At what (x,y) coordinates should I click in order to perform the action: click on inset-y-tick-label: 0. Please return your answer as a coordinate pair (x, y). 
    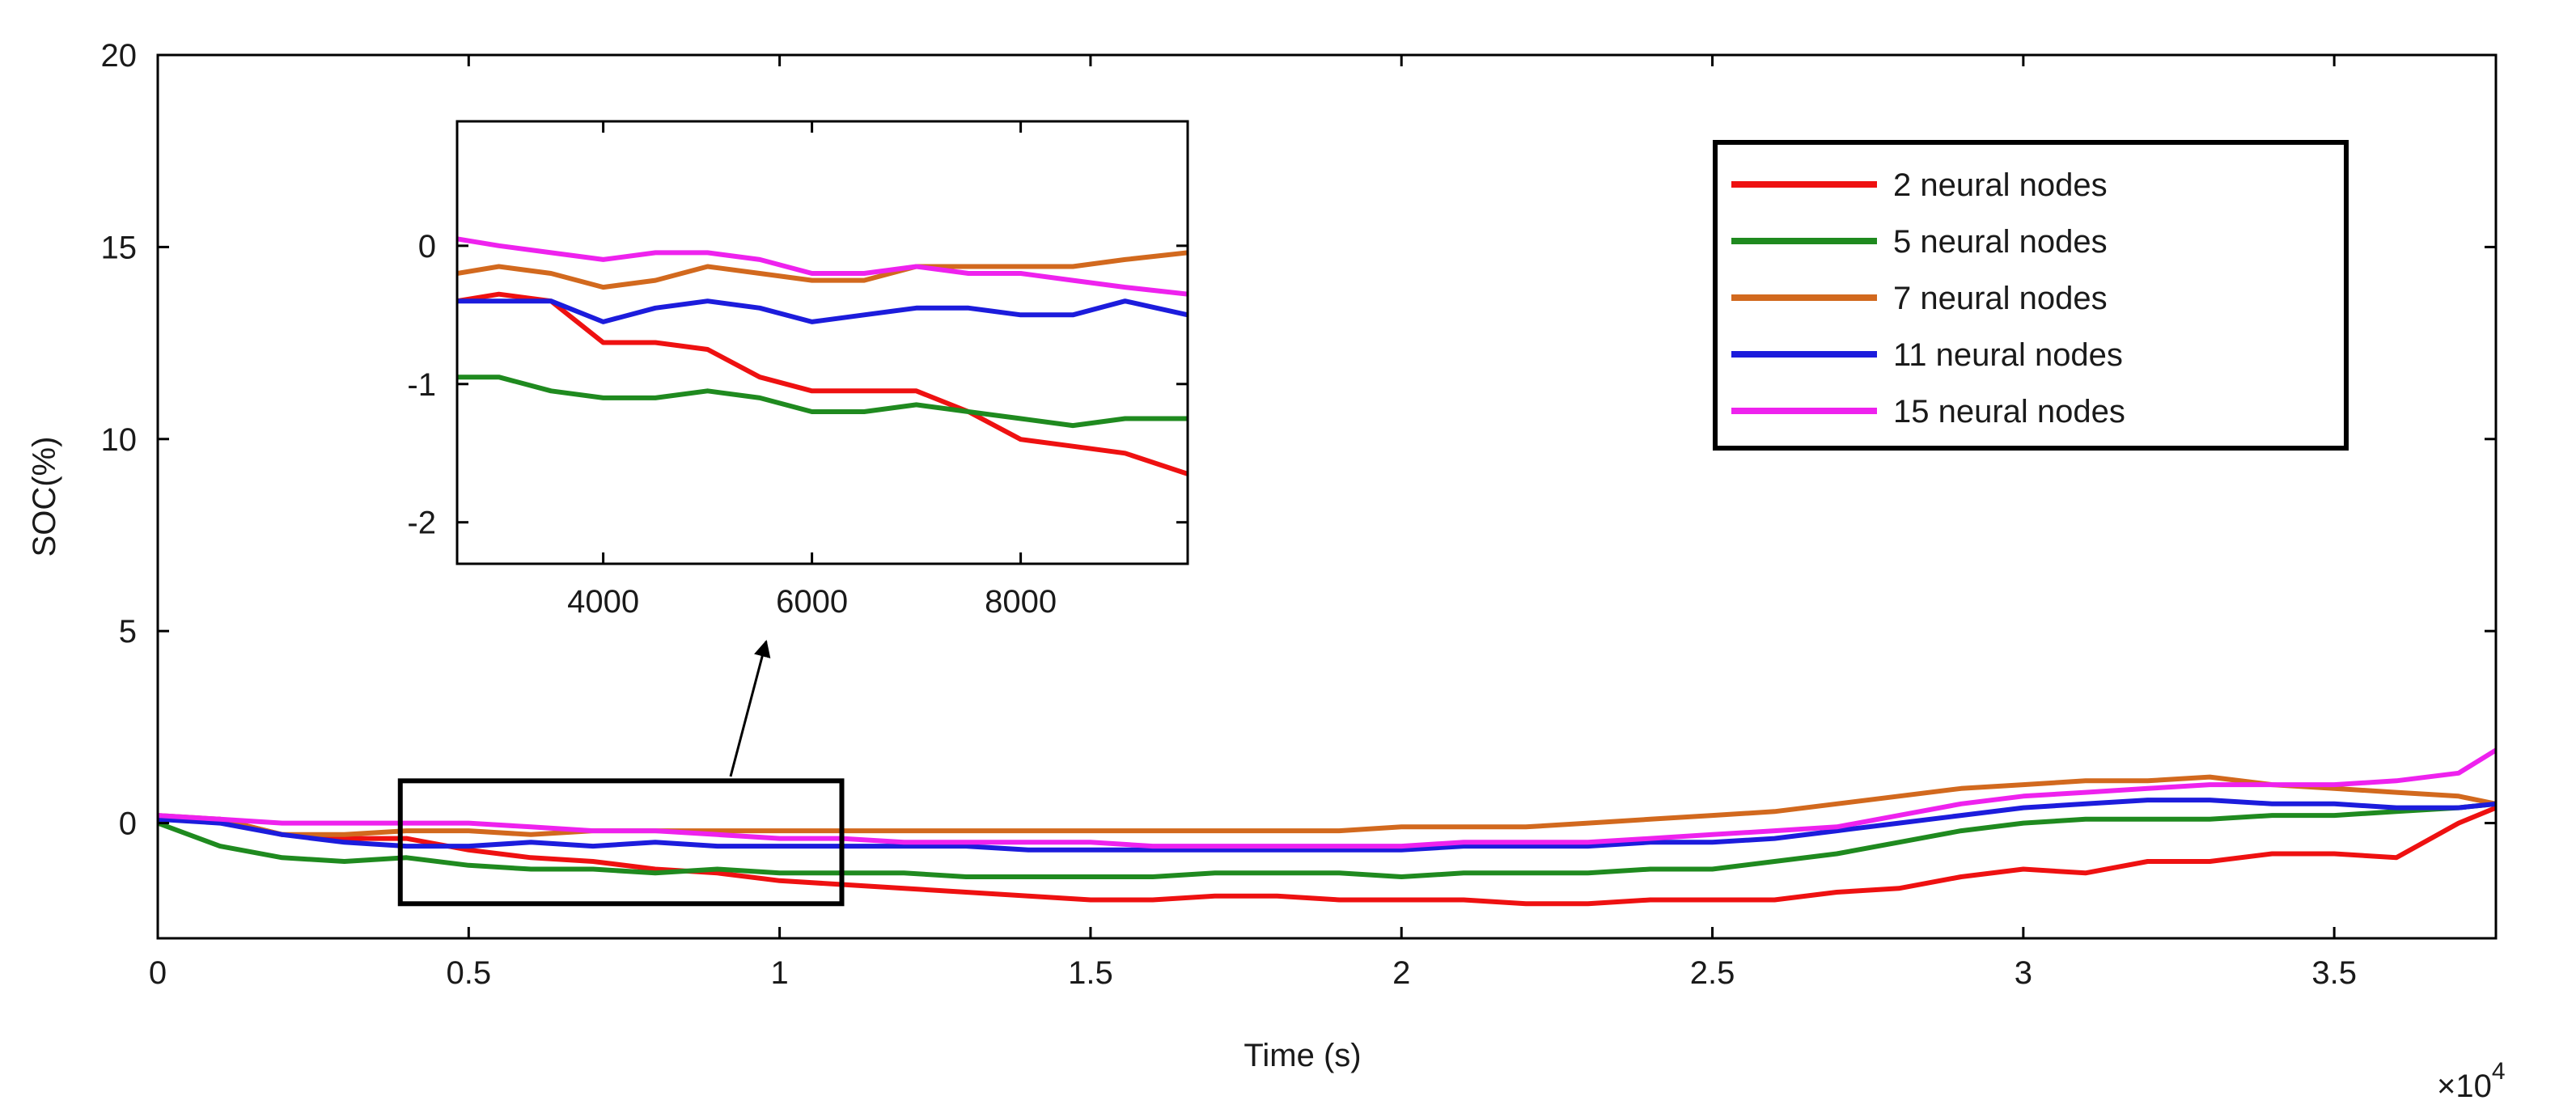
    Looking at the image, I should click on (427, 247).